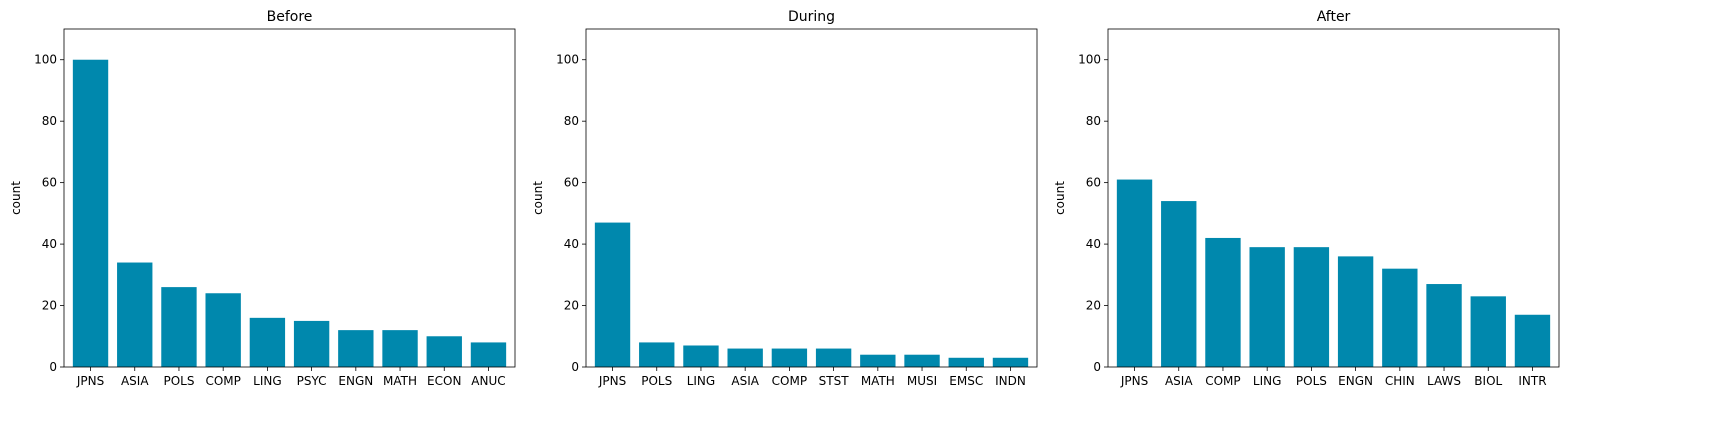  Describe the element at coordinates (1010, 381) in the screenshot. I see `x-tick-label: INDN` at that location.